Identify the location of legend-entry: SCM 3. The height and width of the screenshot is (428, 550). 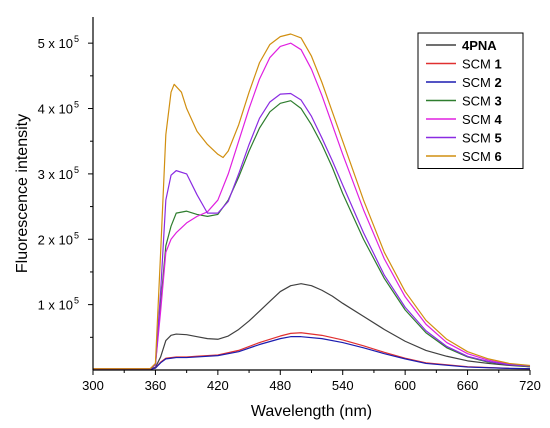
(482, 101).